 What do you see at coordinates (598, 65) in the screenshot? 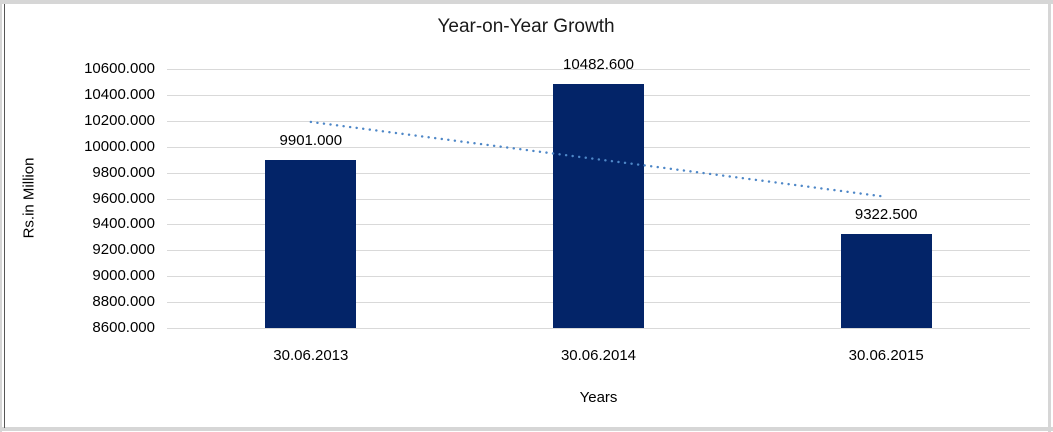
I see `bar-value-label: 10482.600` at bounding box center [598, 65].